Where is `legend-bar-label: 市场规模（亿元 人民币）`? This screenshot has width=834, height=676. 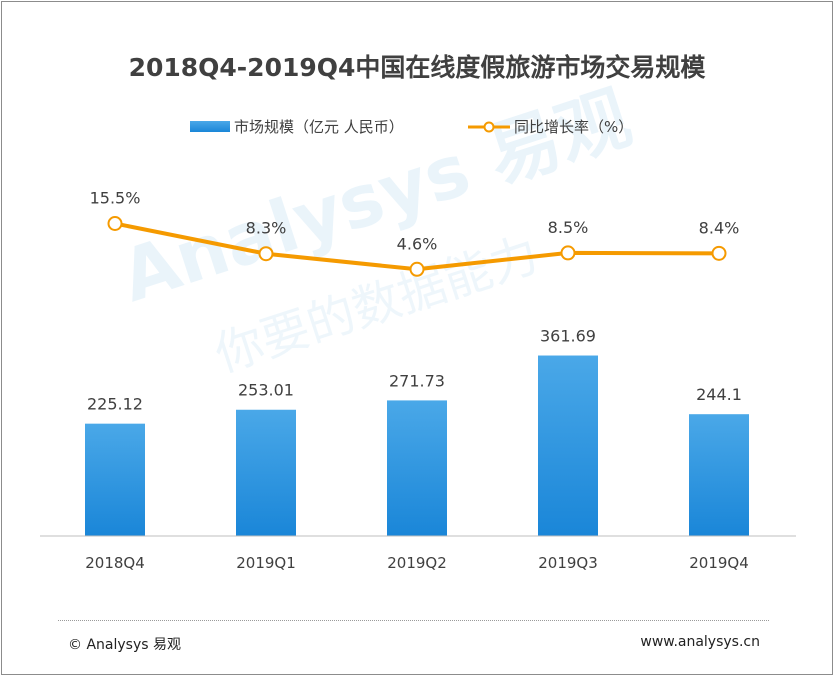
legend-bar-label: 市场规模（亿元 人民币） is located at coordinates (319, 127).